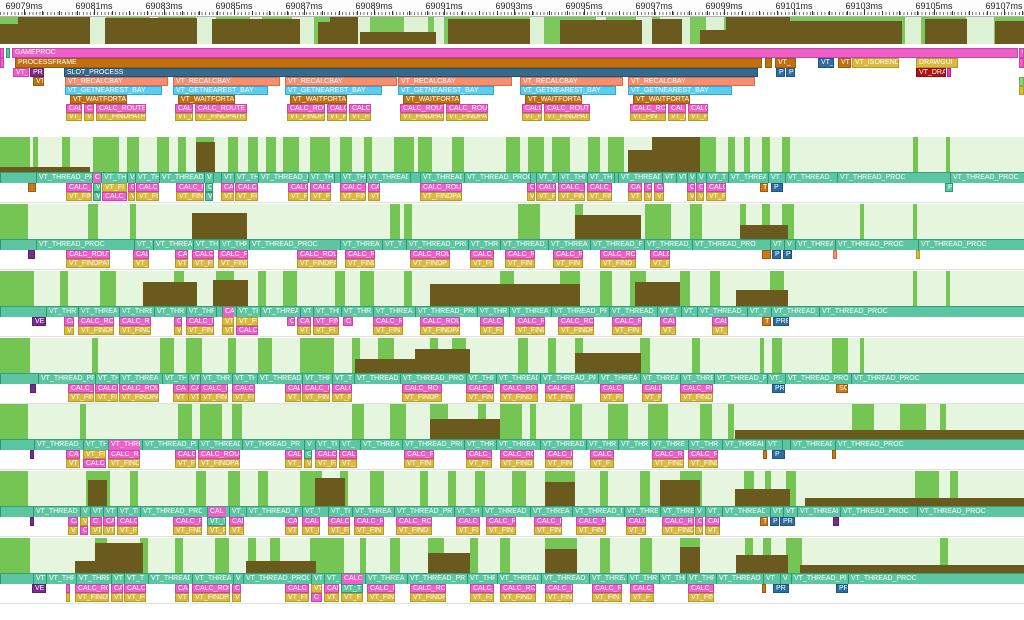 This screenshot has width=1024, height=620. Describe the element at coordinates (612, 388) in the screenshot. I see `span-calc_: CALC_` at that location.